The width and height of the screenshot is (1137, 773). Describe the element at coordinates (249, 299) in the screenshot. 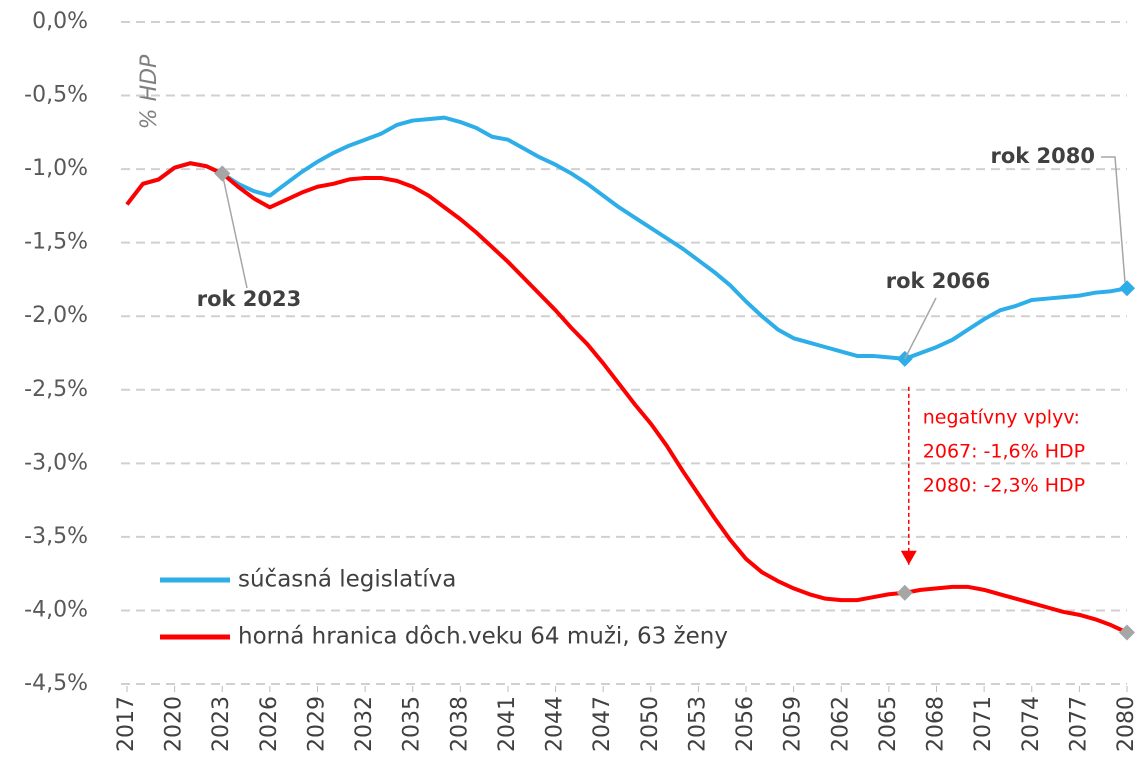

I see `annotation: rok 2023` at that location.